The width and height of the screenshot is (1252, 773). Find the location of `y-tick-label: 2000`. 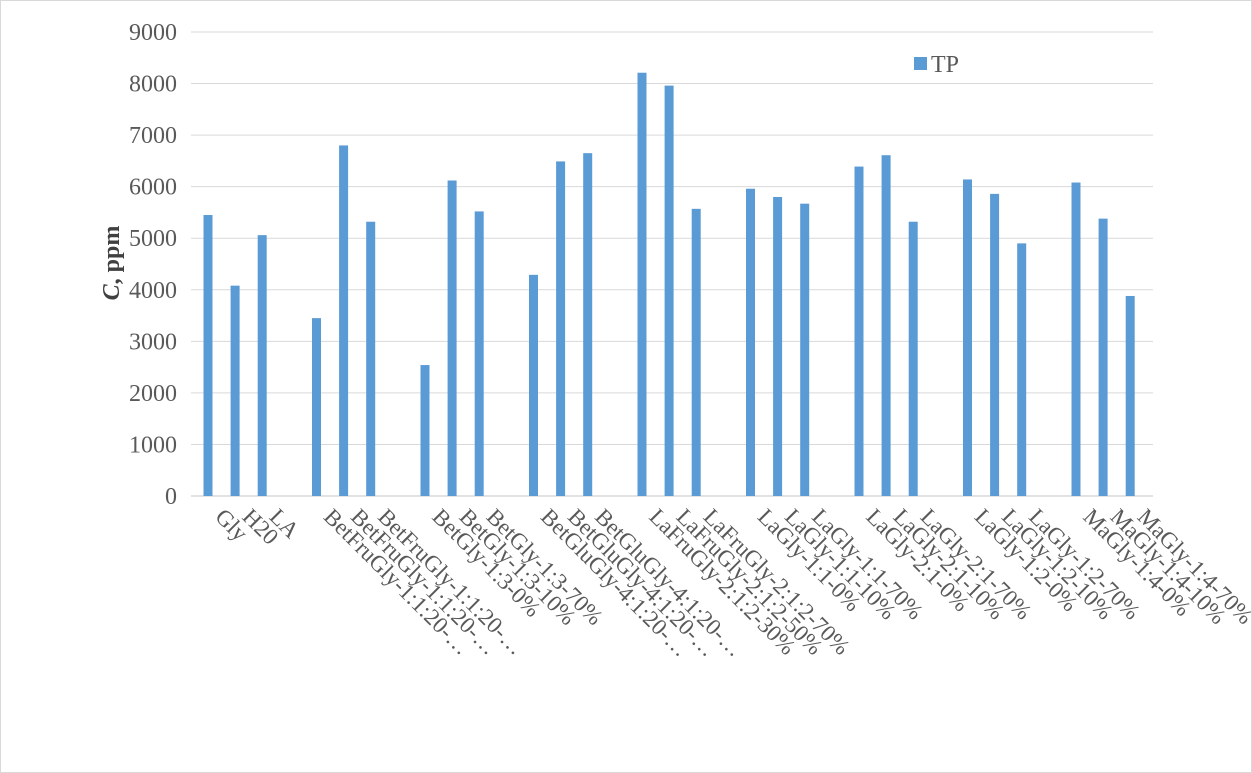

y-tick-label: 2000 is located at coordinates (153, 394).